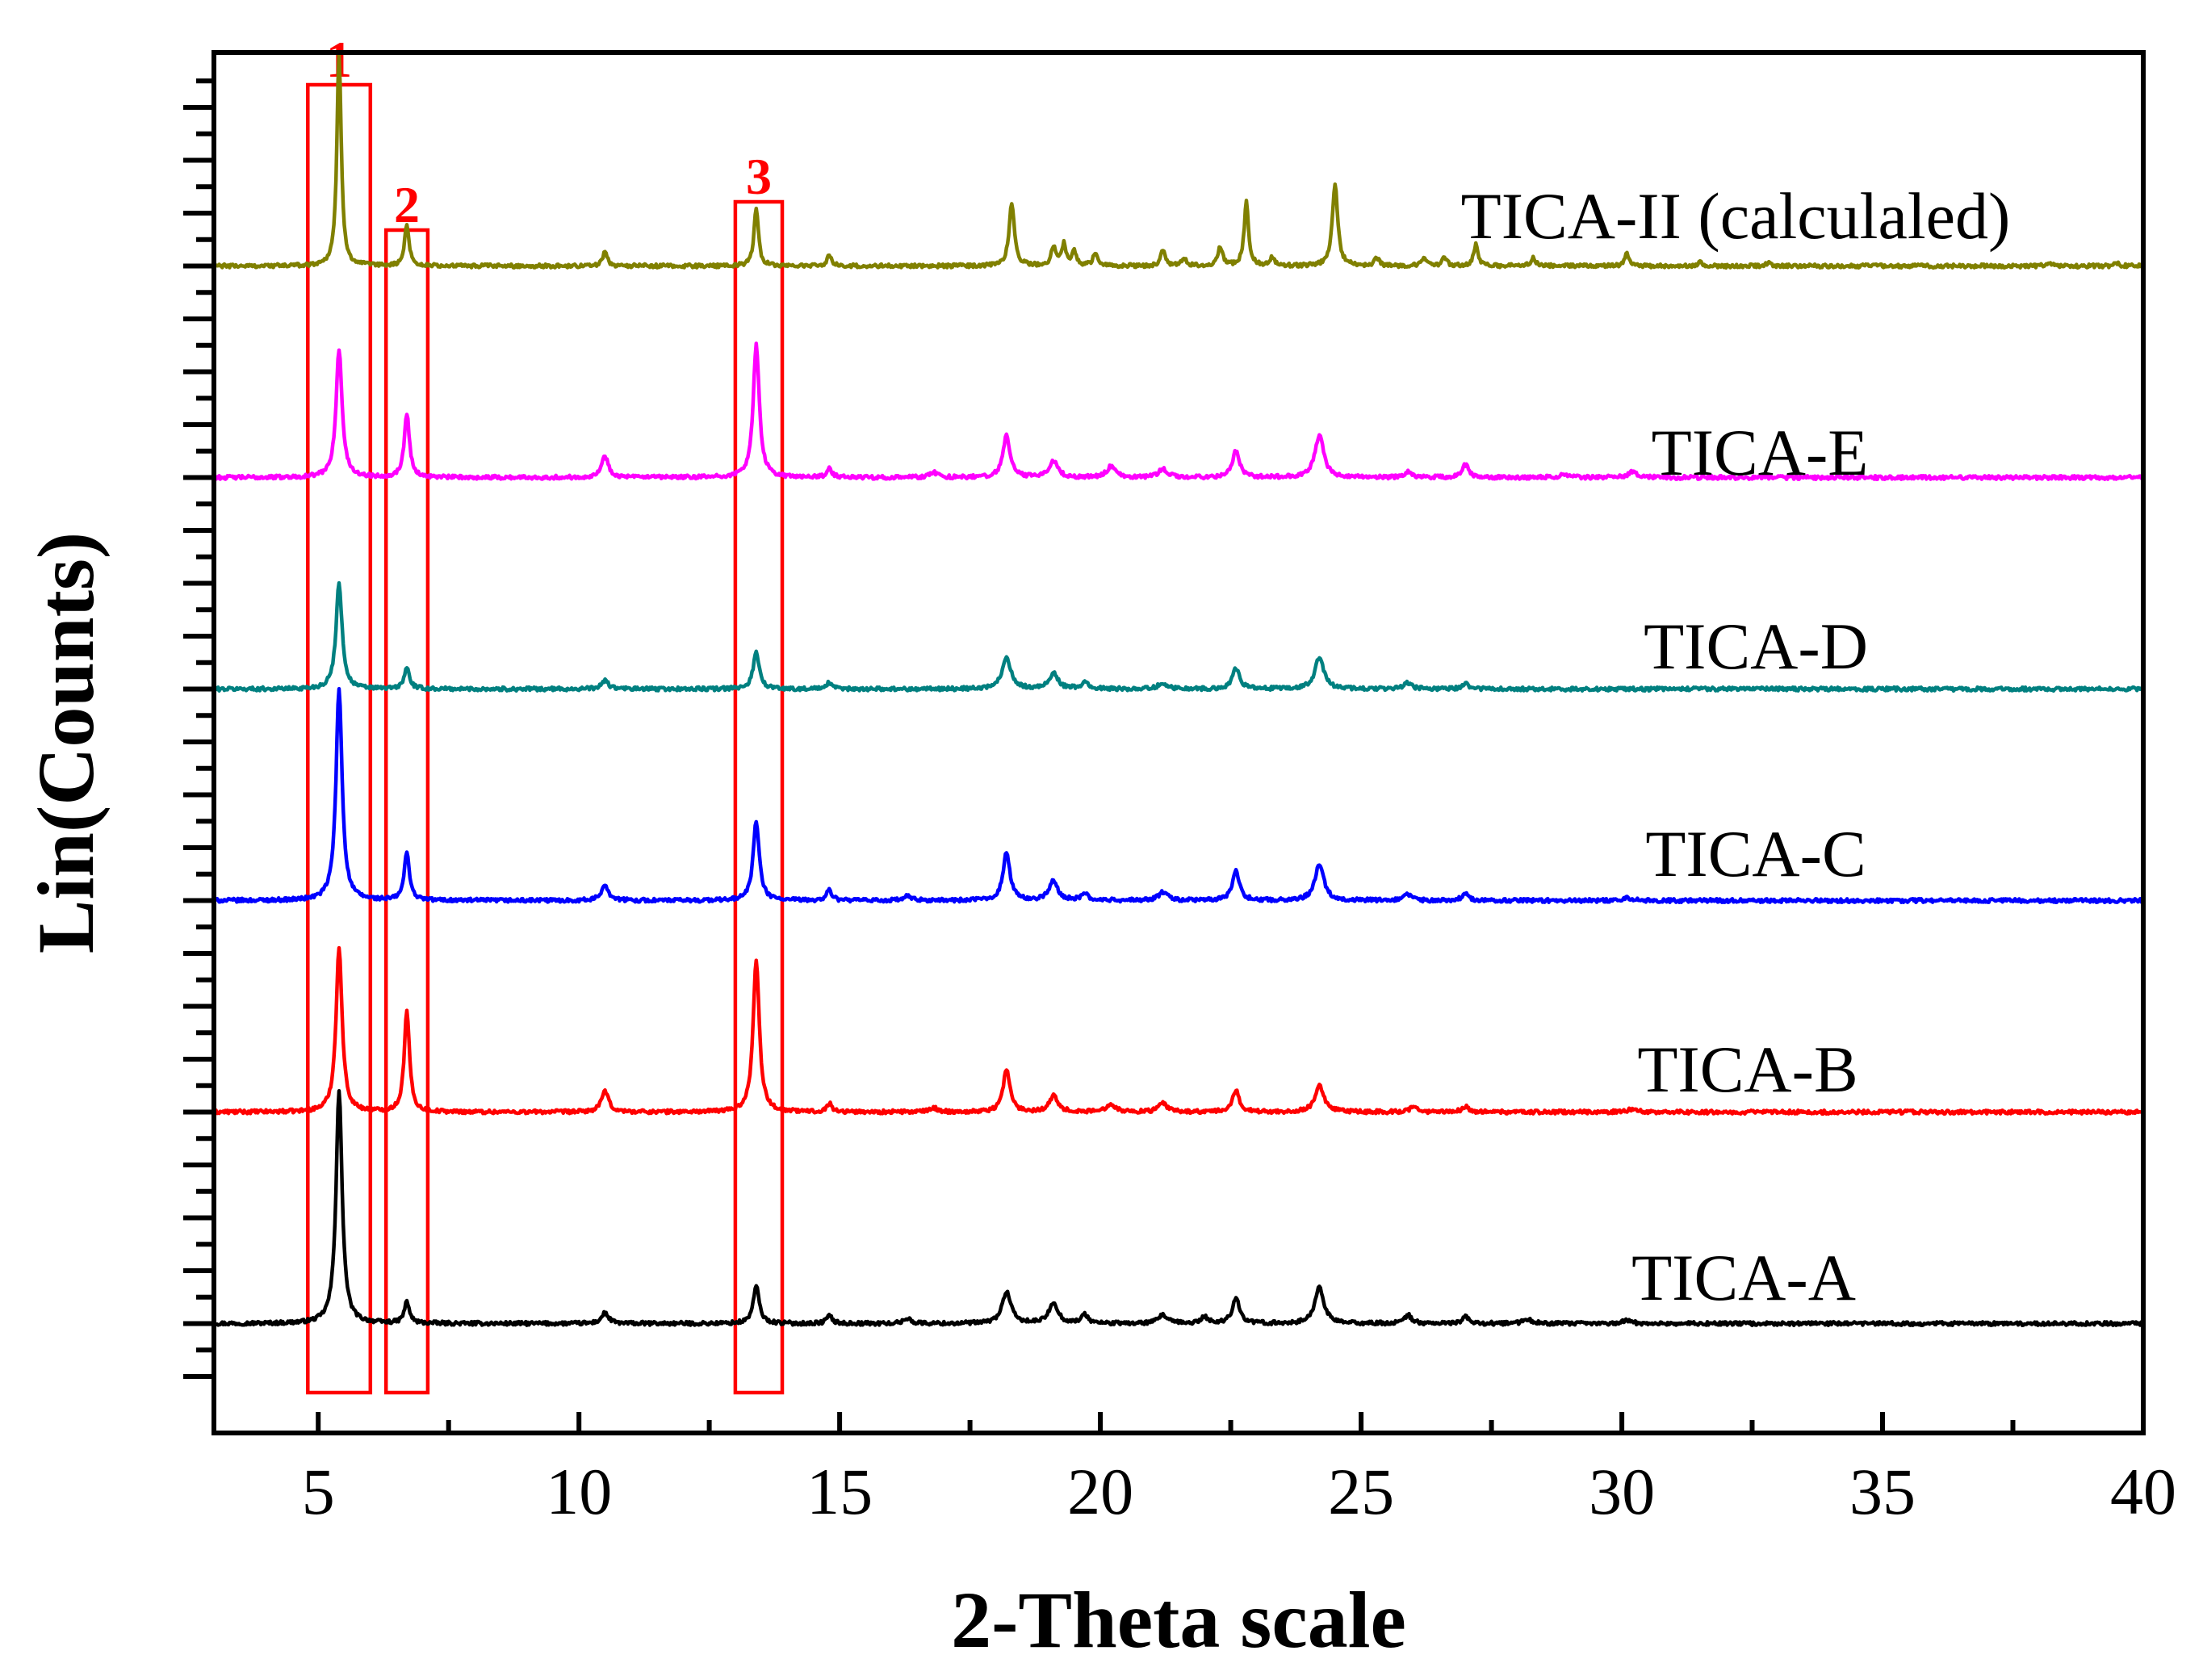 The height and width of the screenshot is (1680, 2203). I want to click on series-line-tica-c, so click(1179, 795).